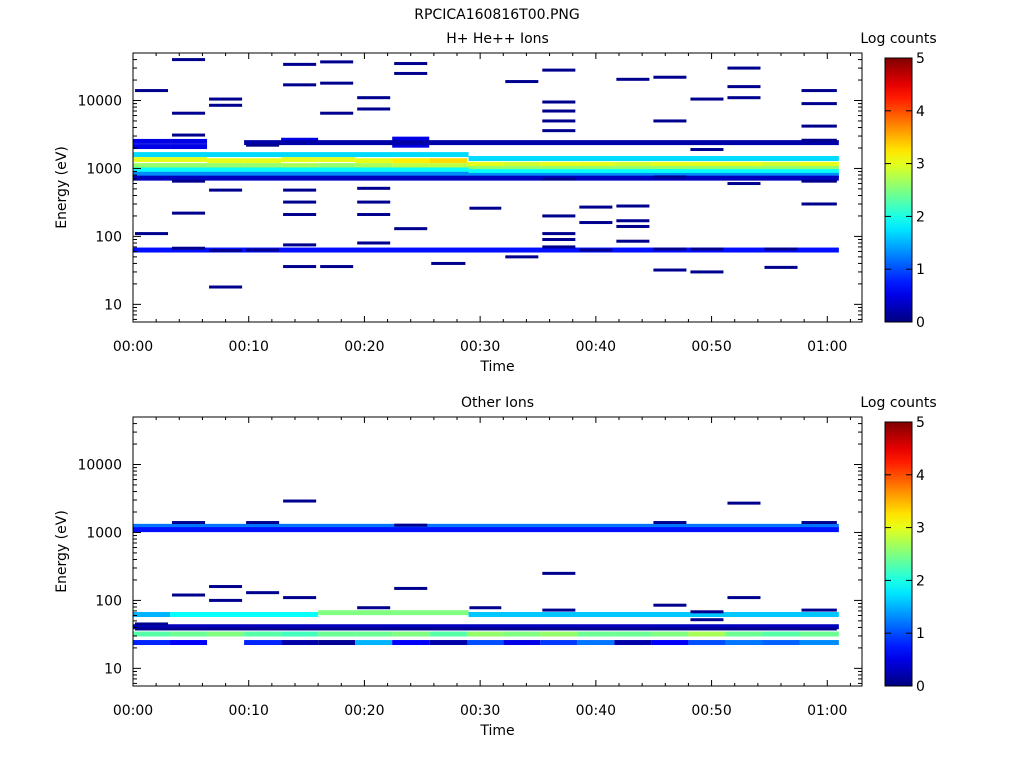  I want to click on x-tick-label: 00:00, so click(133, 711).